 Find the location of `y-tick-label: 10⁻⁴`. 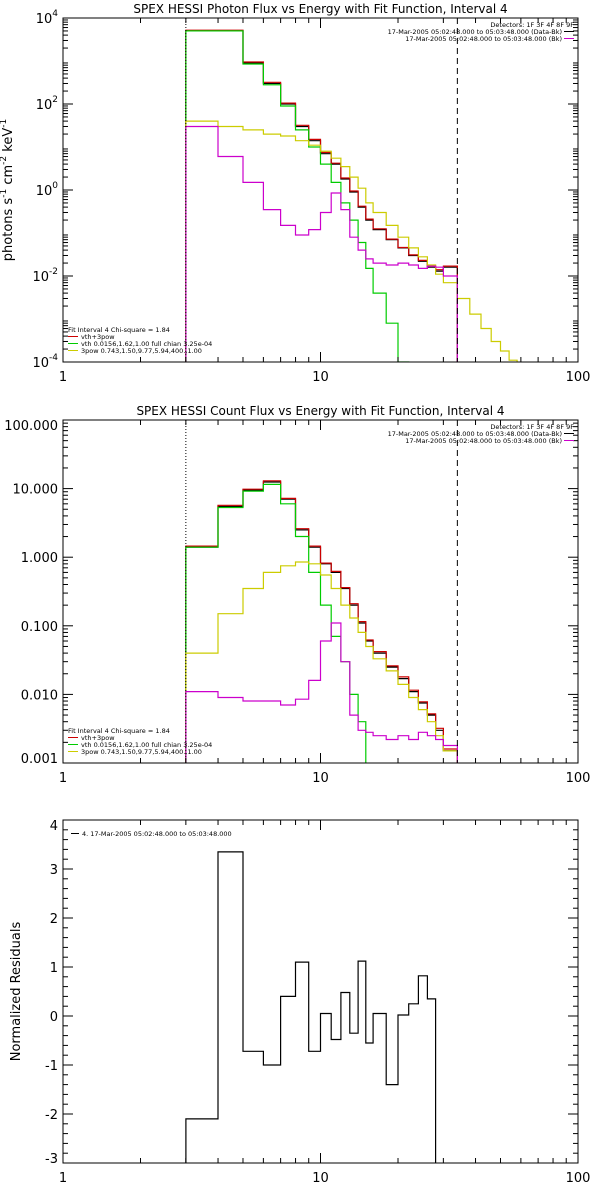

y-tick-label: 10⁻⁴ is located at coordinates (45, 362).